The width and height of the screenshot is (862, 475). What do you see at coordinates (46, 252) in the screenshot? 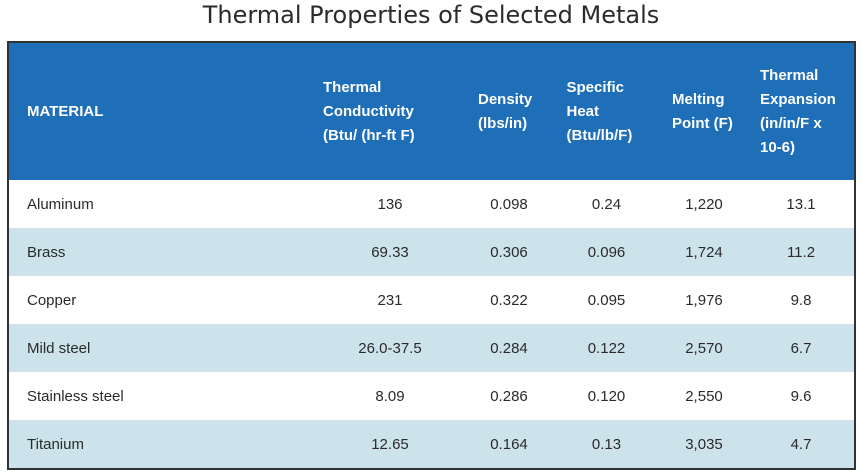
I see `cell-material: Brass` at bounding box center [46, 252].